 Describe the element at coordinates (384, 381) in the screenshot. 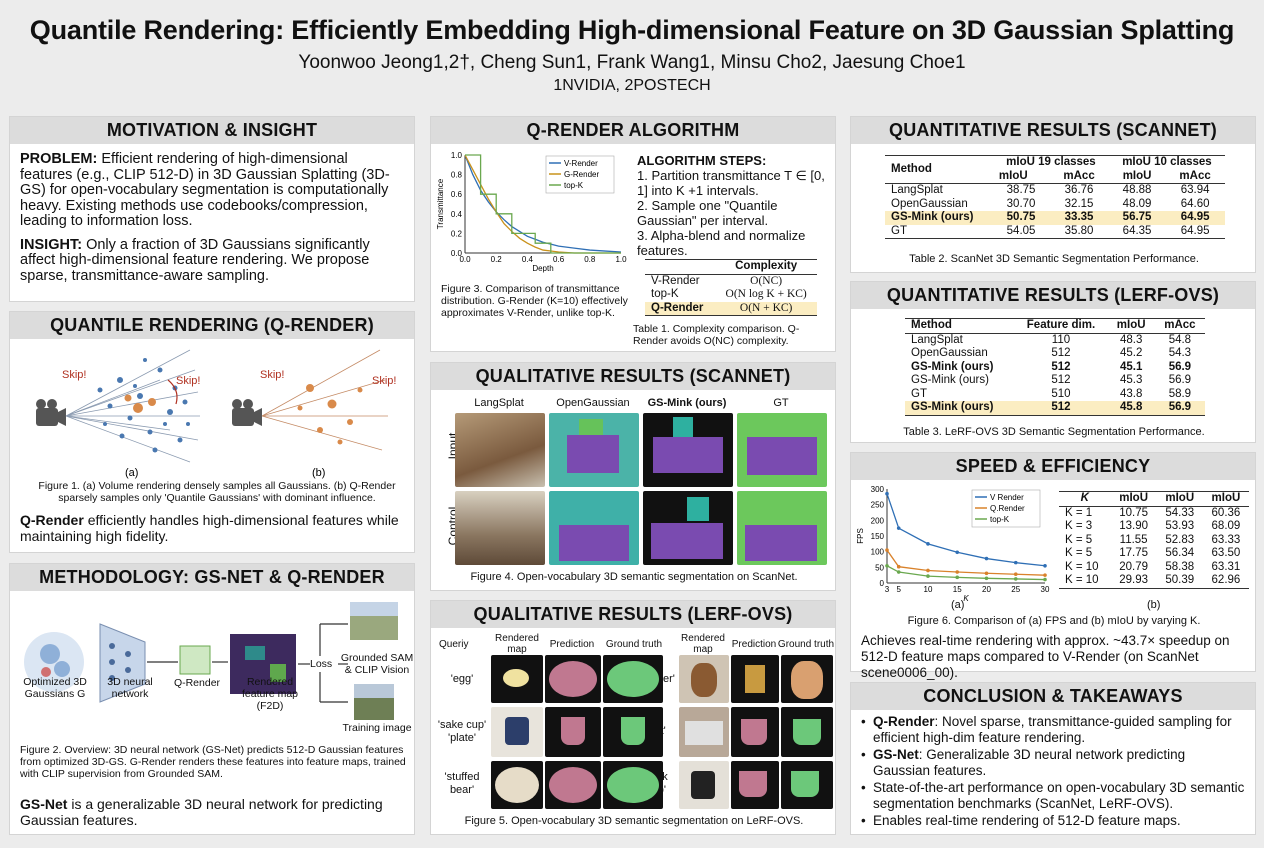

I see `skip-label-b2: Skip!` at that location.